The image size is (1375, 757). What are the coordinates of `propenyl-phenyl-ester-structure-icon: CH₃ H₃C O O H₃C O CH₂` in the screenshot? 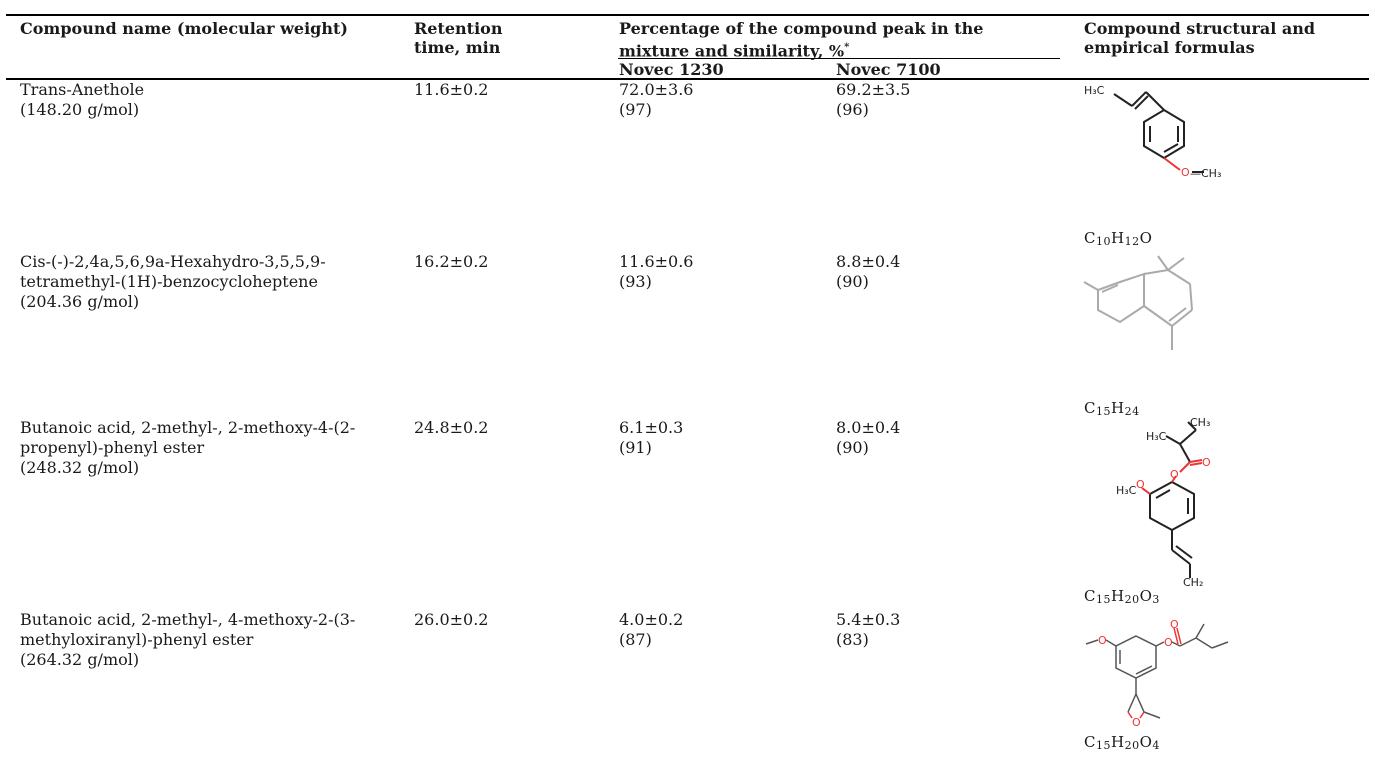 It's located at (1165, 500).